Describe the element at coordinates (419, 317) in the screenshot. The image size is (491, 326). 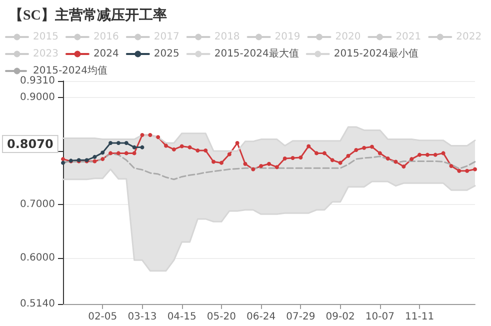
I see `x-tick-label: 11-11` at that location.